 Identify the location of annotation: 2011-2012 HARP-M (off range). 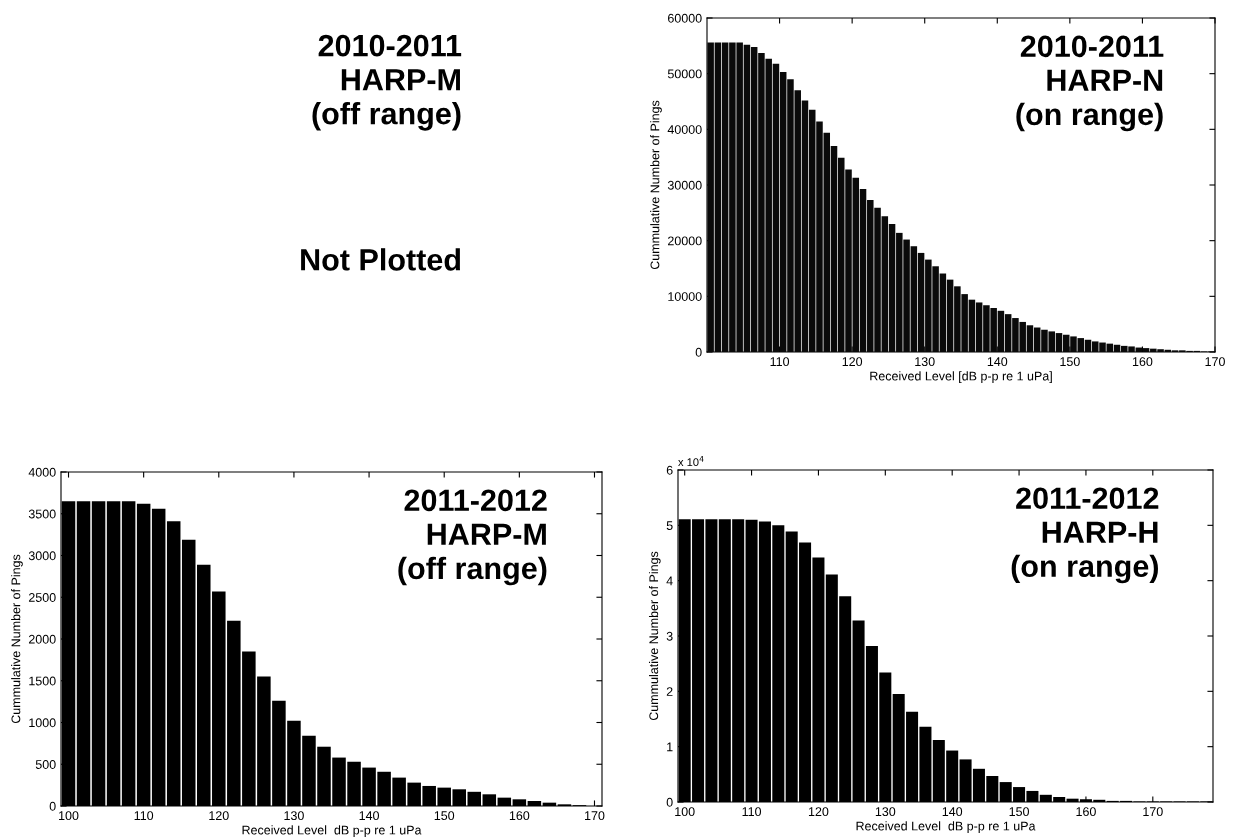
(472, 537).